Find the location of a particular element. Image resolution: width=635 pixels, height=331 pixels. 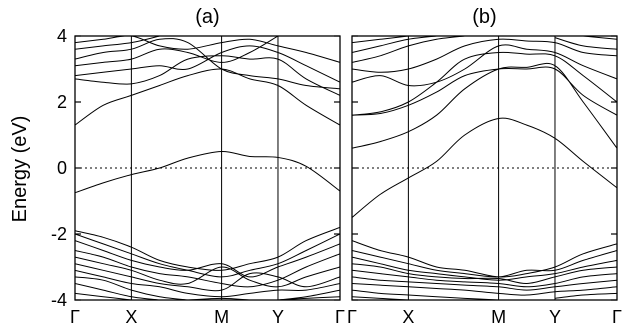

y-tick-label: 4 is located at coordinates (62, 36).